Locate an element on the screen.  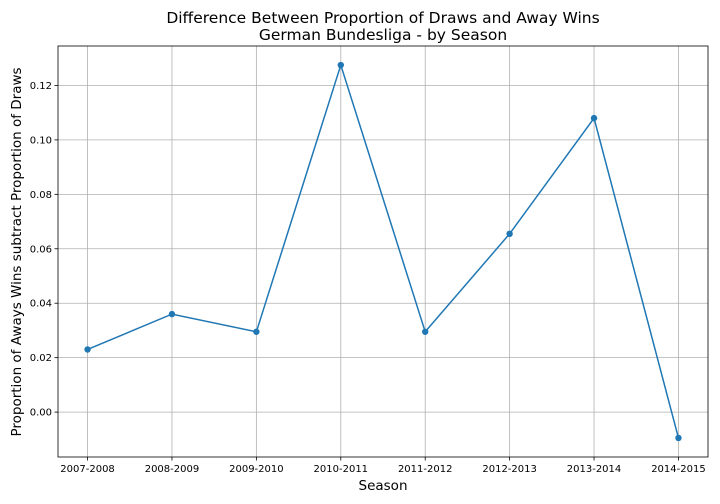
y-tick-label: 0.04 is located at coordinates (41, 304).